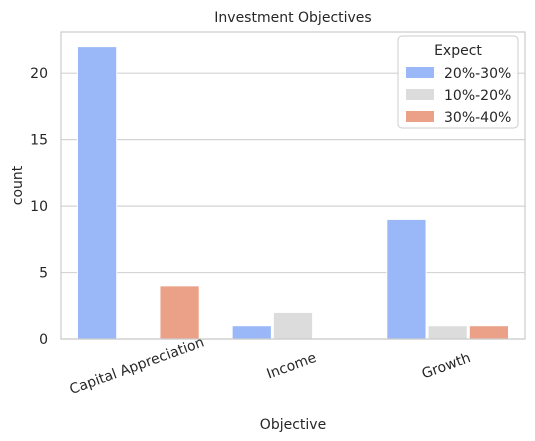 Image resolution: width=535 pixels, height=441 pixels. I want to click on legend-label: 30%-40%, so click(477, 118).